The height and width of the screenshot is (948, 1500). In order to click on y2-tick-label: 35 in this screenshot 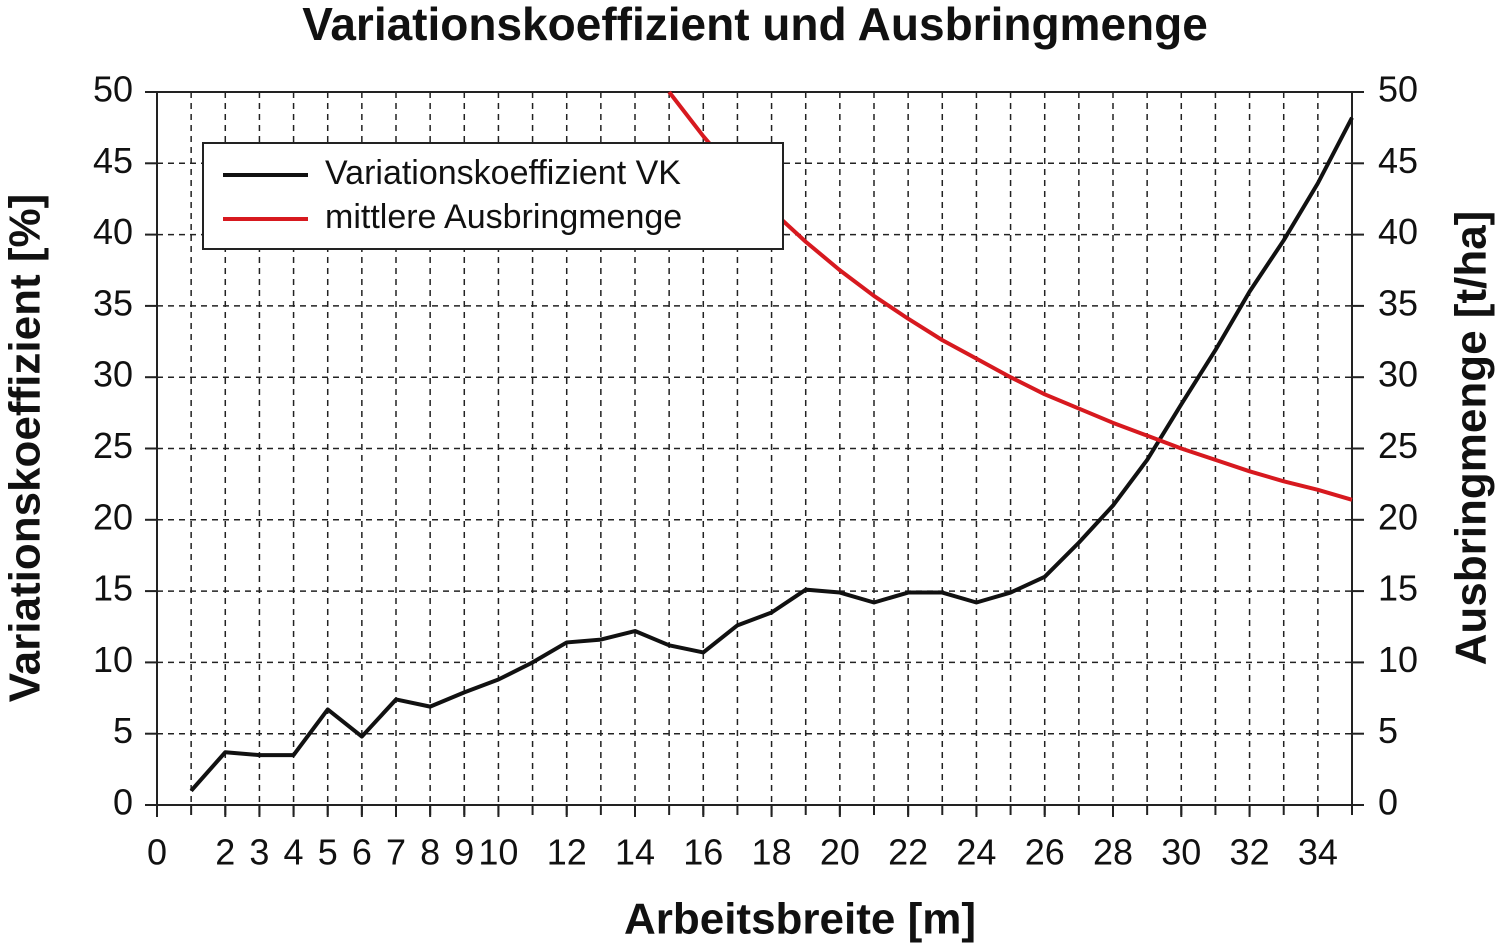, I will do `click(1398, 302)`.